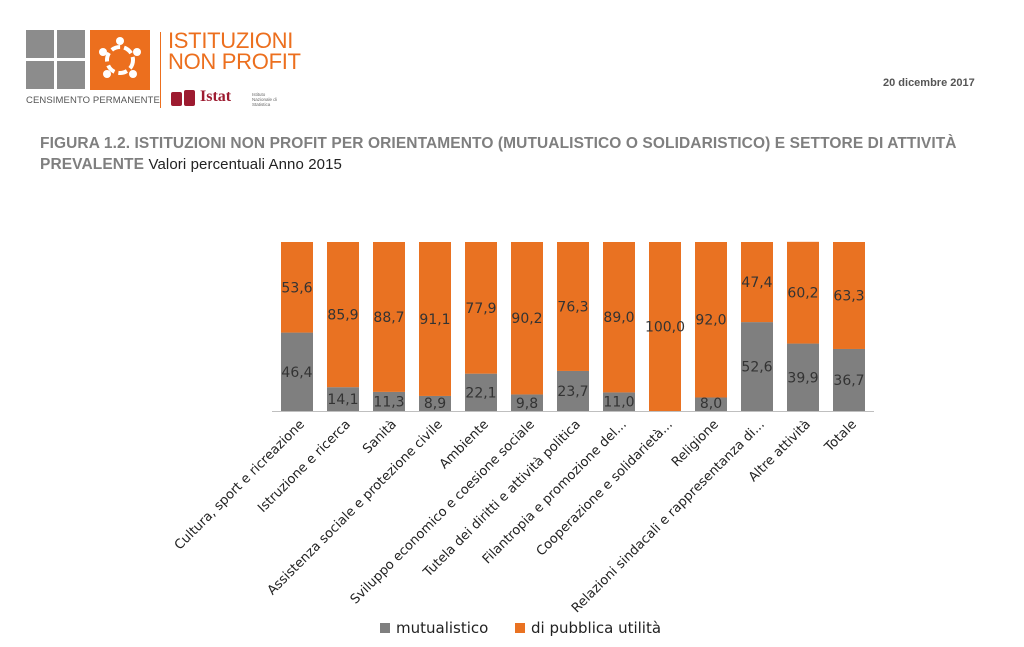 The height and width of the screenshot is (647, 1024). I want to click on data-label-pubblica-utilita-5: 90,2, so click(526, 319).